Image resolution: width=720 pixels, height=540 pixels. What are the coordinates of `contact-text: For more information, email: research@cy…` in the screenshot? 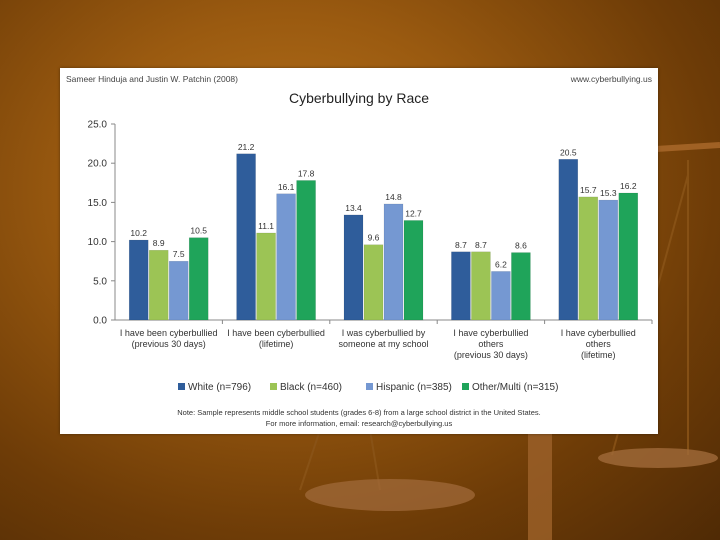 It's located at (359, 423).